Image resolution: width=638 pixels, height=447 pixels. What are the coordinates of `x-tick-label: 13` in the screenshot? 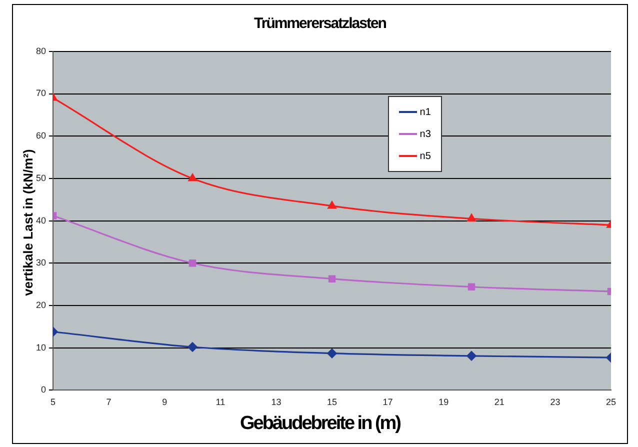 It's located at (276, 402).